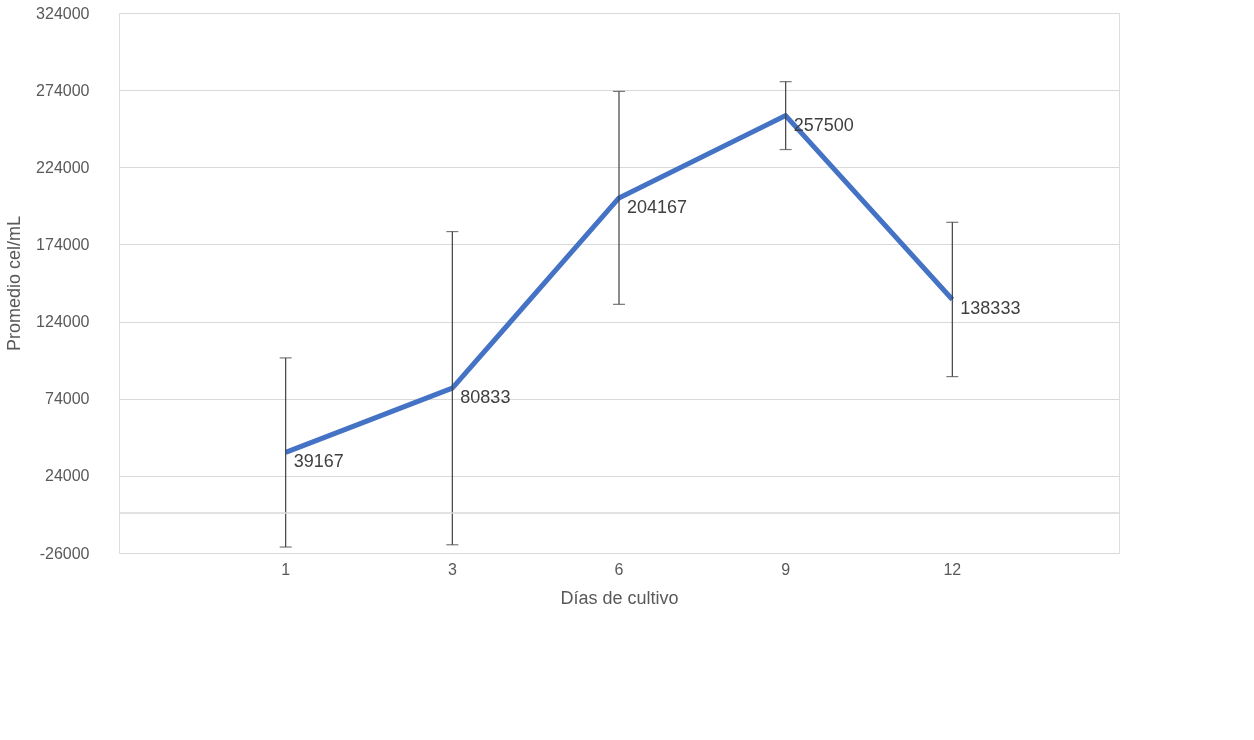 The height and width of the screenshot is (740, 1254). Describe the element at coordinates (786, 569) in the screenshot. I see `x-tick-label: 9` at that location.